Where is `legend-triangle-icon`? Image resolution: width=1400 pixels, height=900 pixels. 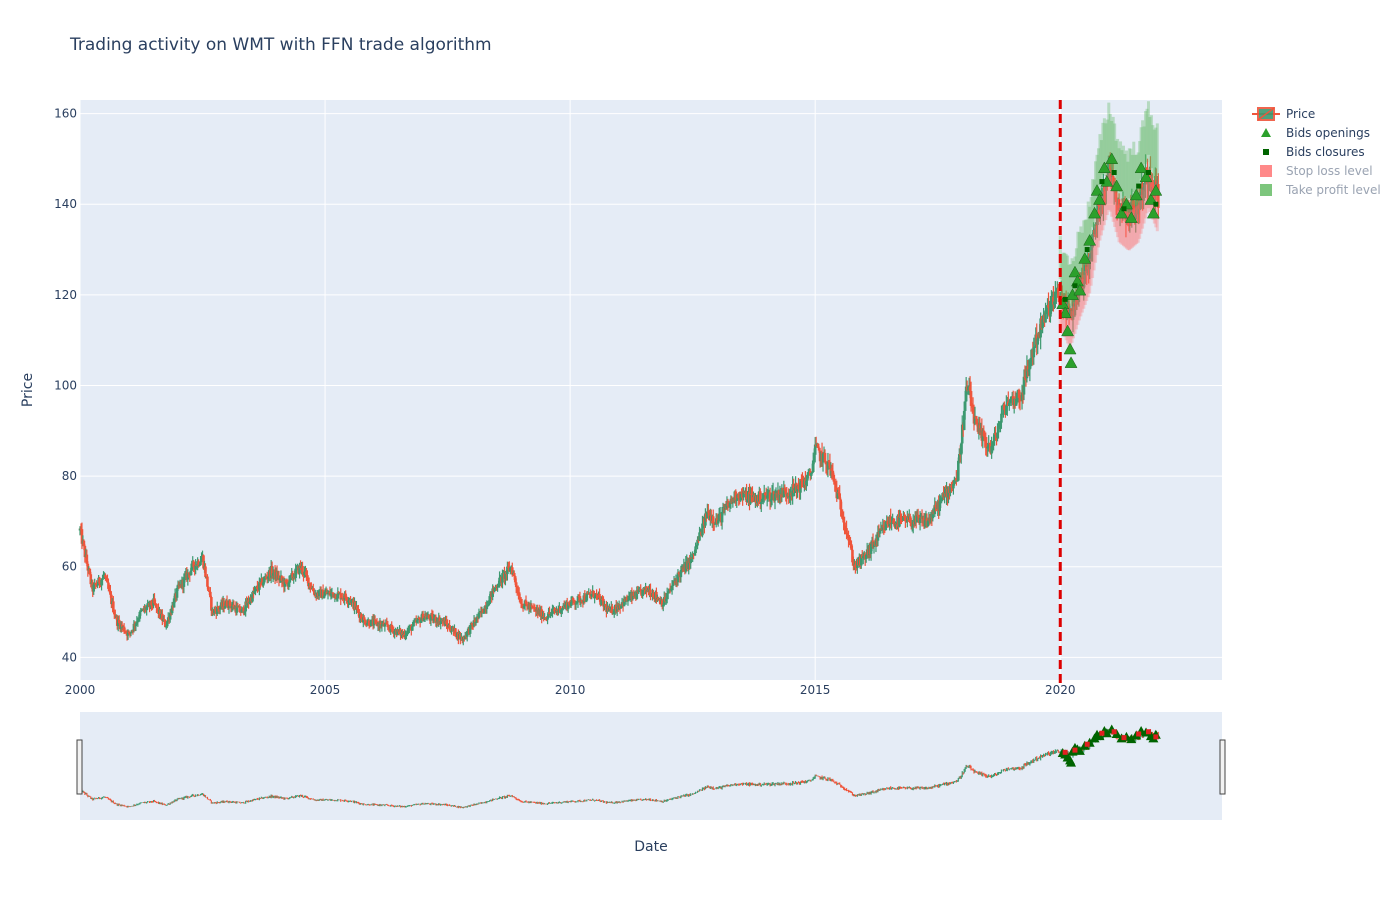 legend-triangle-icon is located at coordinates (1266, 132).